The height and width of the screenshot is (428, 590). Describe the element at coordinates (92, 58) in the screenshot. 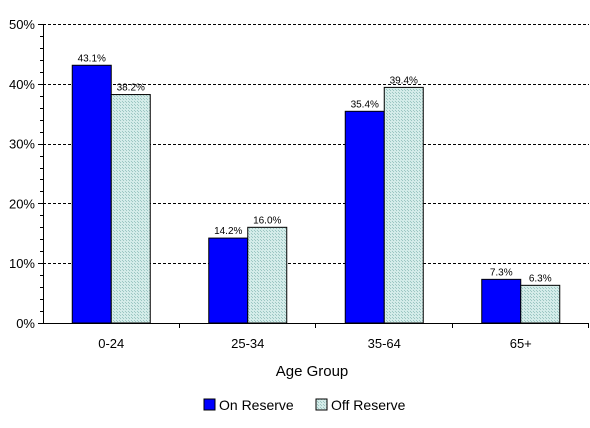

I see `data-label: 43.1%` at that location.